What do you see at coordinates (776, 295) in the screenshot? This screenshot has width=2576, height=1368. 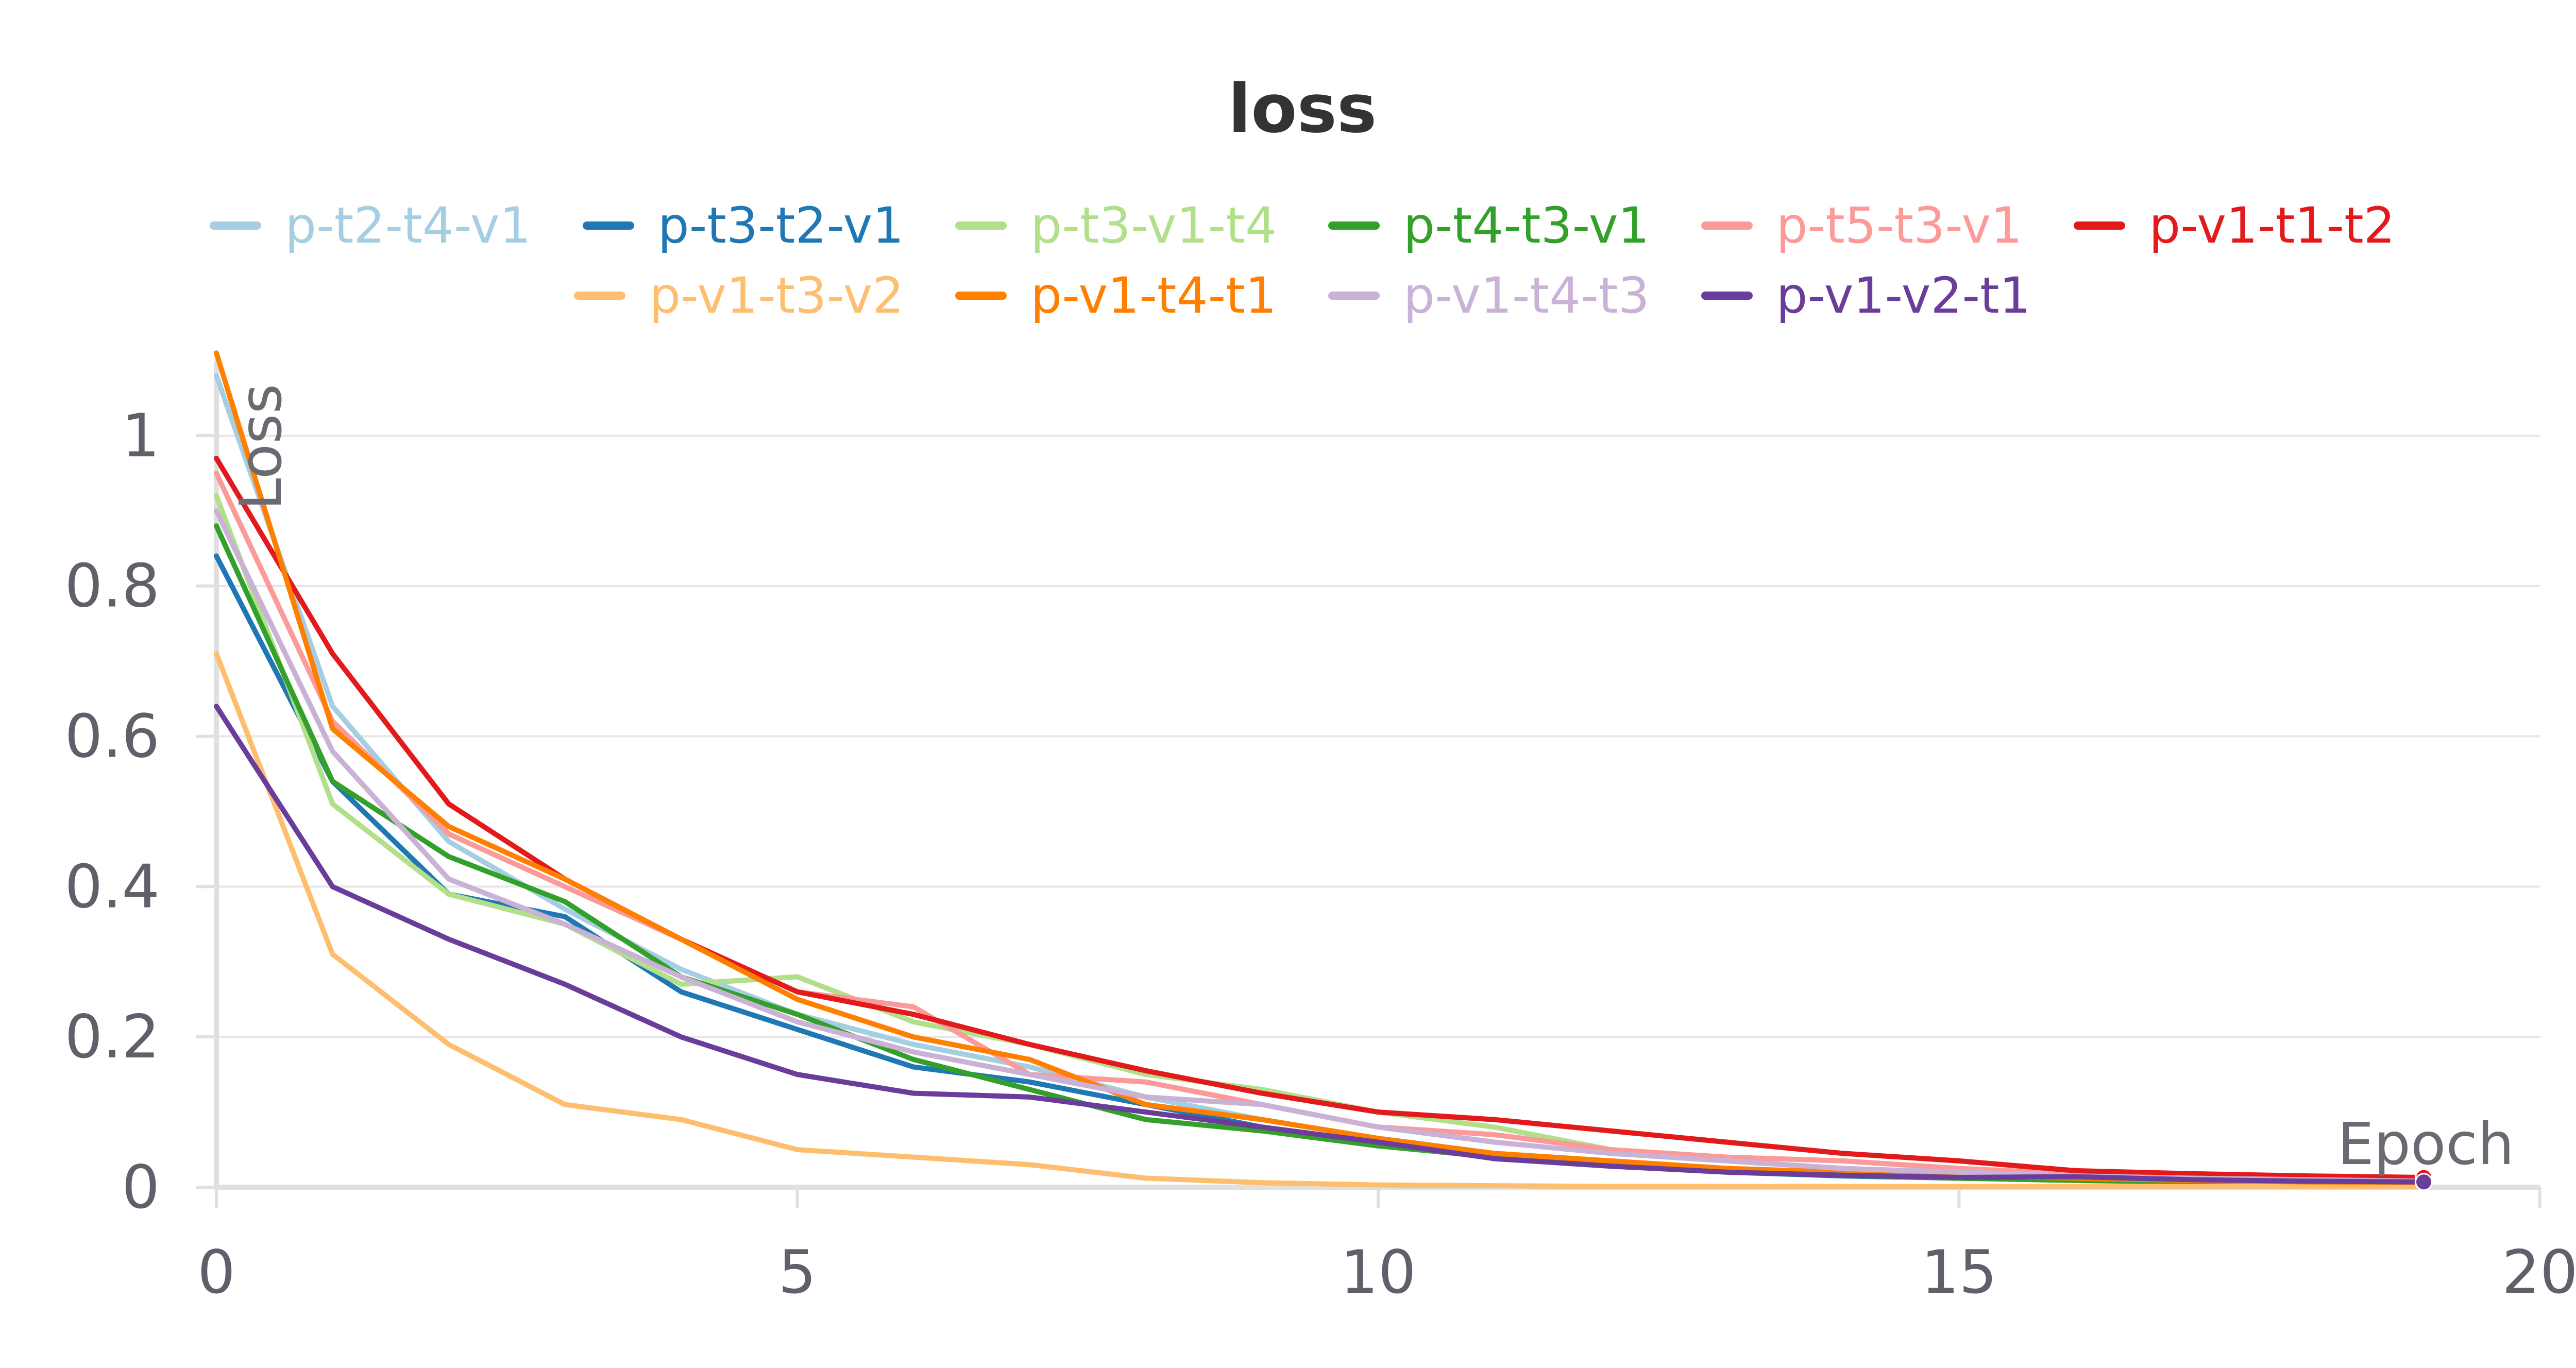 I see `legend-label: p-v1-t3-v2` at bounding box center [776, 295].